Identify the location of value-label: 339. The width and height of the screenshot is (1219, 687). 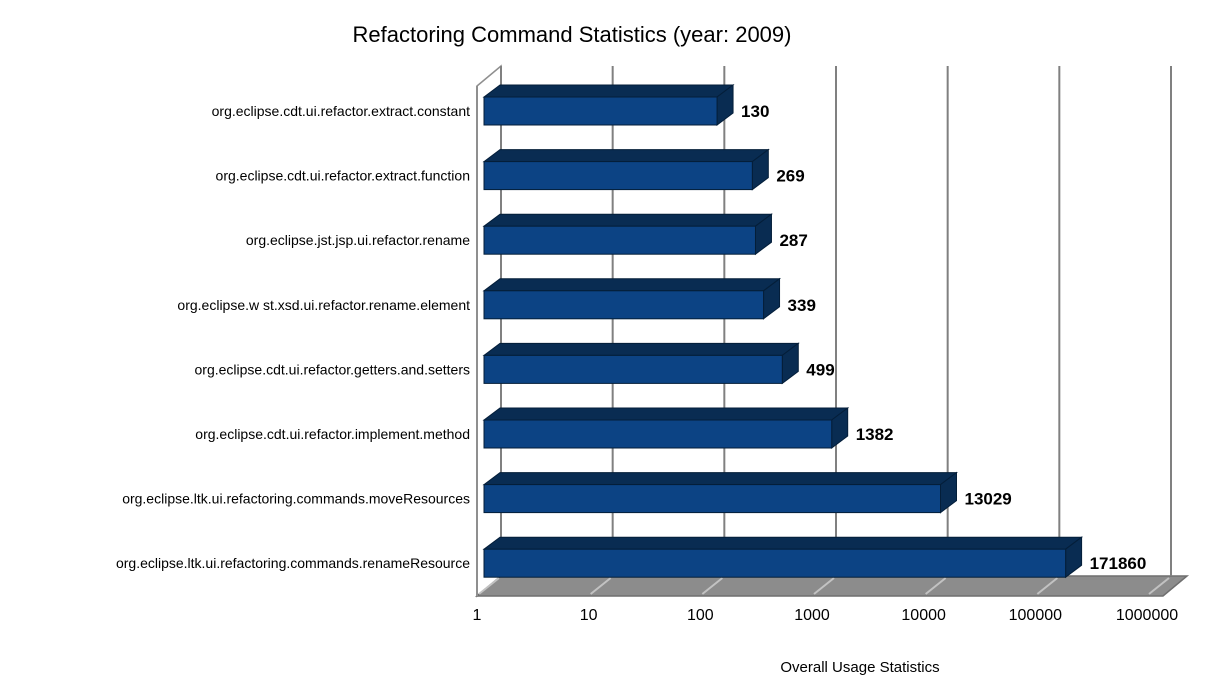
(802, 305).